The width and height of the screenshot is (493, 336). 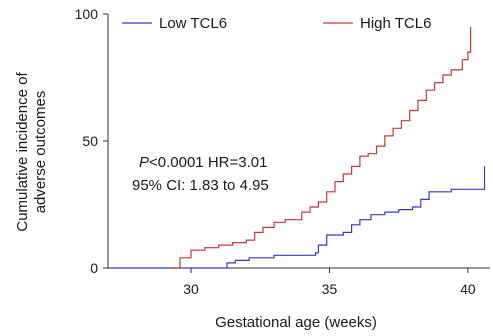 I want to click on y-tick-label: 0, so click(x=94, y=268).